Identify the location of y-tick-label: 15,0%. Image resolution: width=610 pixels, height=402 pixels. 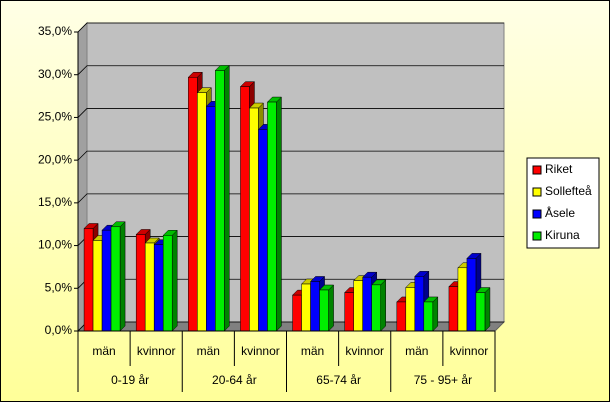
(55, 202).